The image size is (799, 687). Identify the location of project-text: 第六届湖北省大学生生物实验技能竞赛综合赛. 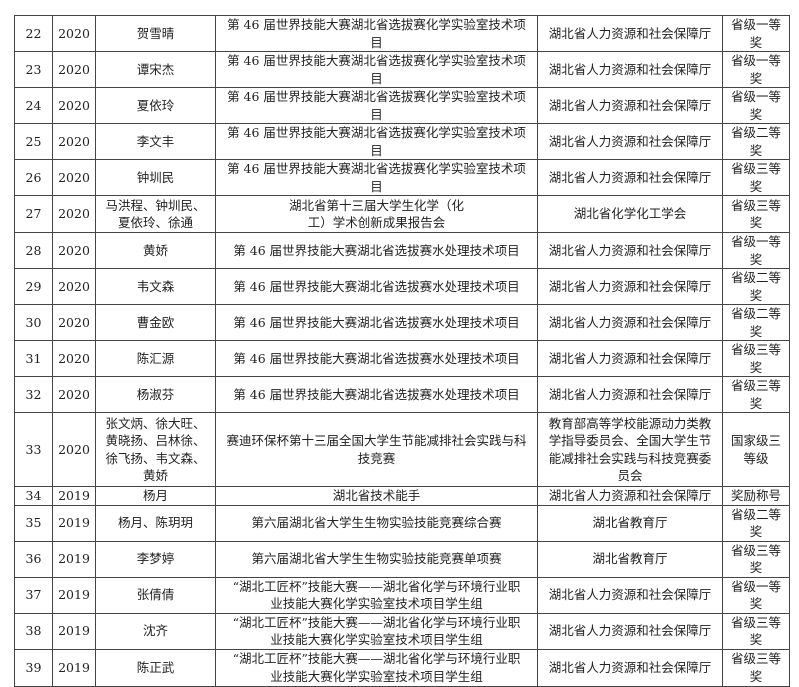
(376, 523).